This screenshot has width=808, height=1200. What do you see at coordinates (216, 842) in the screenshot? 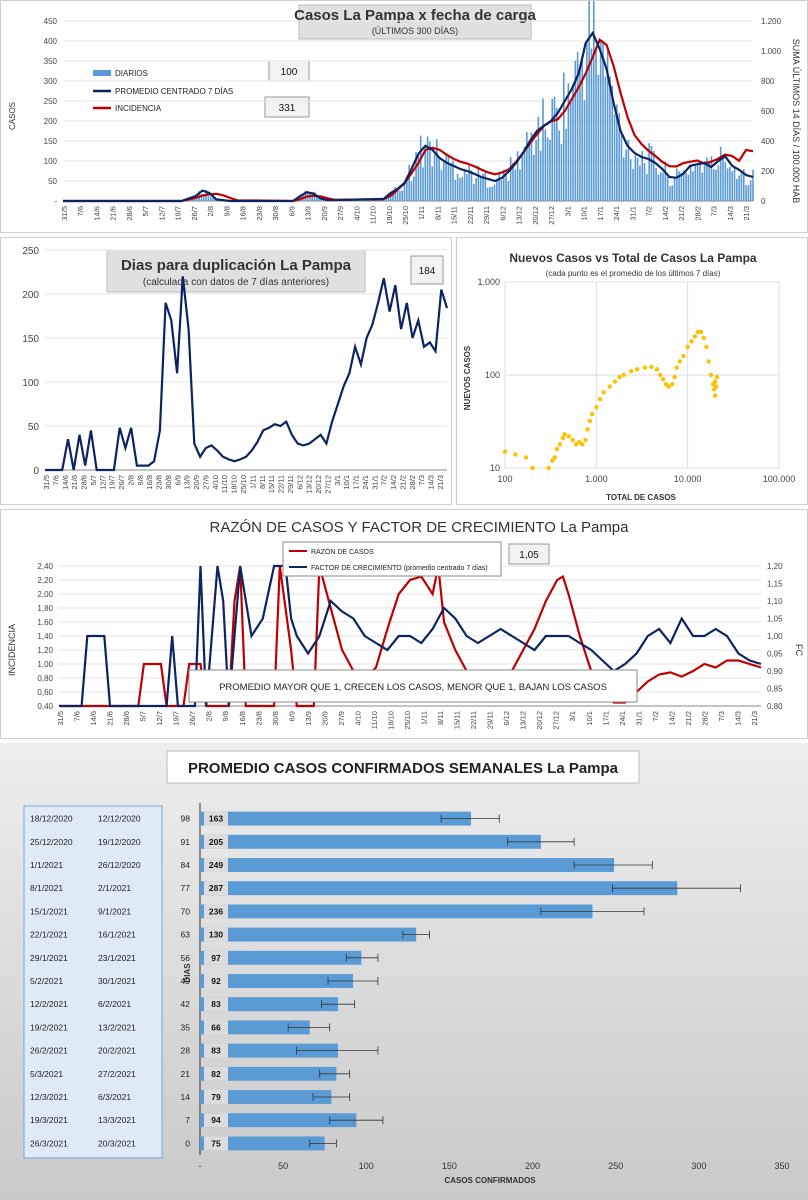
I see `value-label: 205` at bounding box center [216, 842].